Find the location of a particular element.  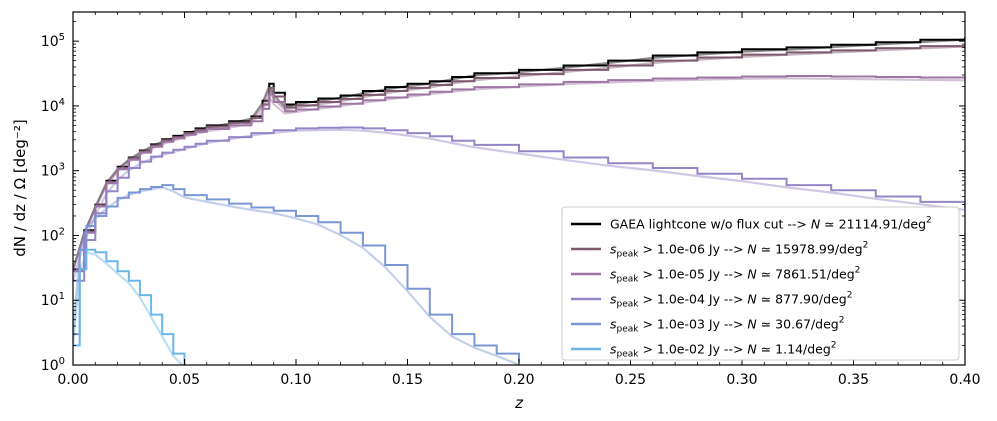

x-tick-label: 0.15 is located at coordinates (407, 380).